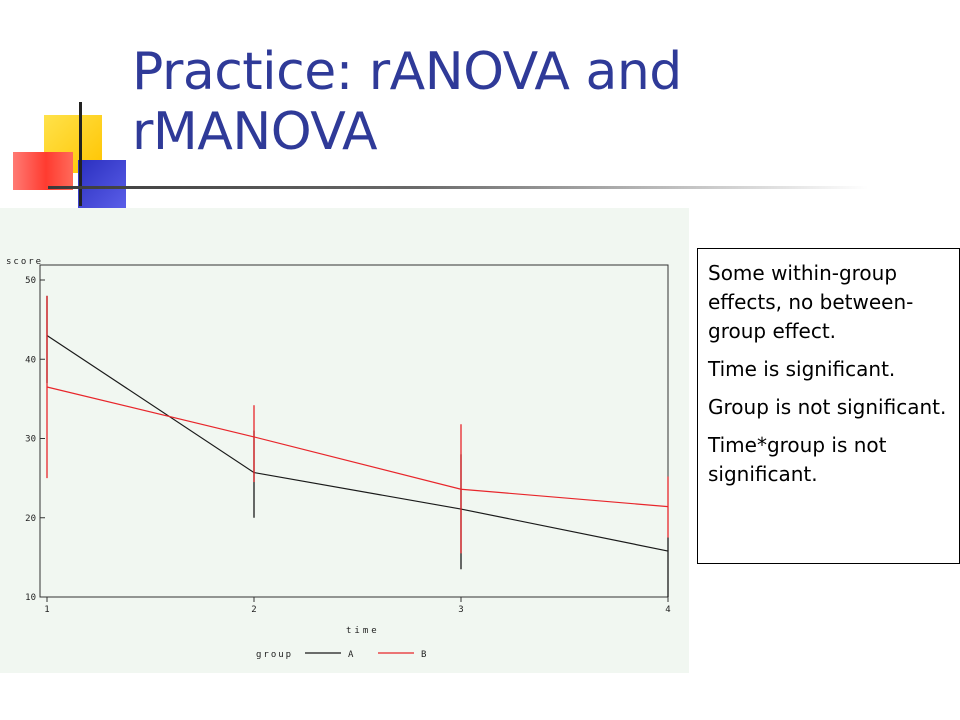 The height and width of the screenshot is (720, 960). I want to click on note-paragraph-interaction: Time*group is not significant., so click(797, 459).